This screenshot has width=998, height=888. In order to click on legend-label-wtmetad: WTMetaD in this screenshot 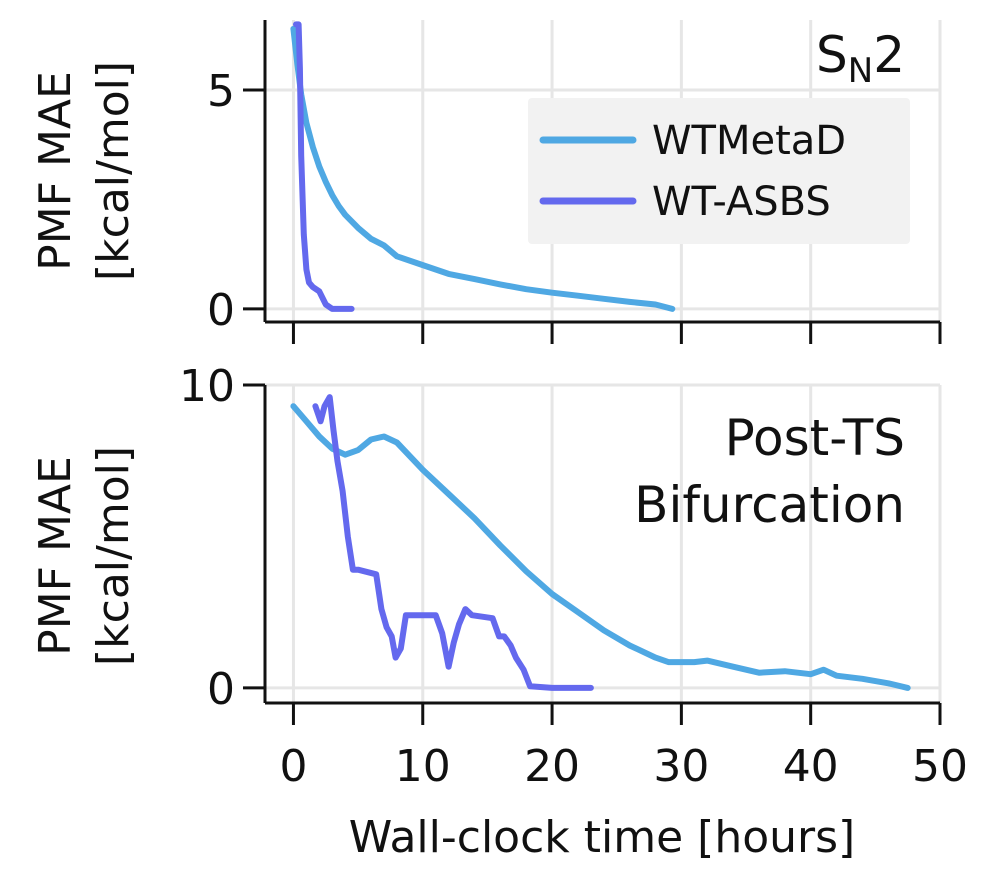, I will do `click(749, 141)`.